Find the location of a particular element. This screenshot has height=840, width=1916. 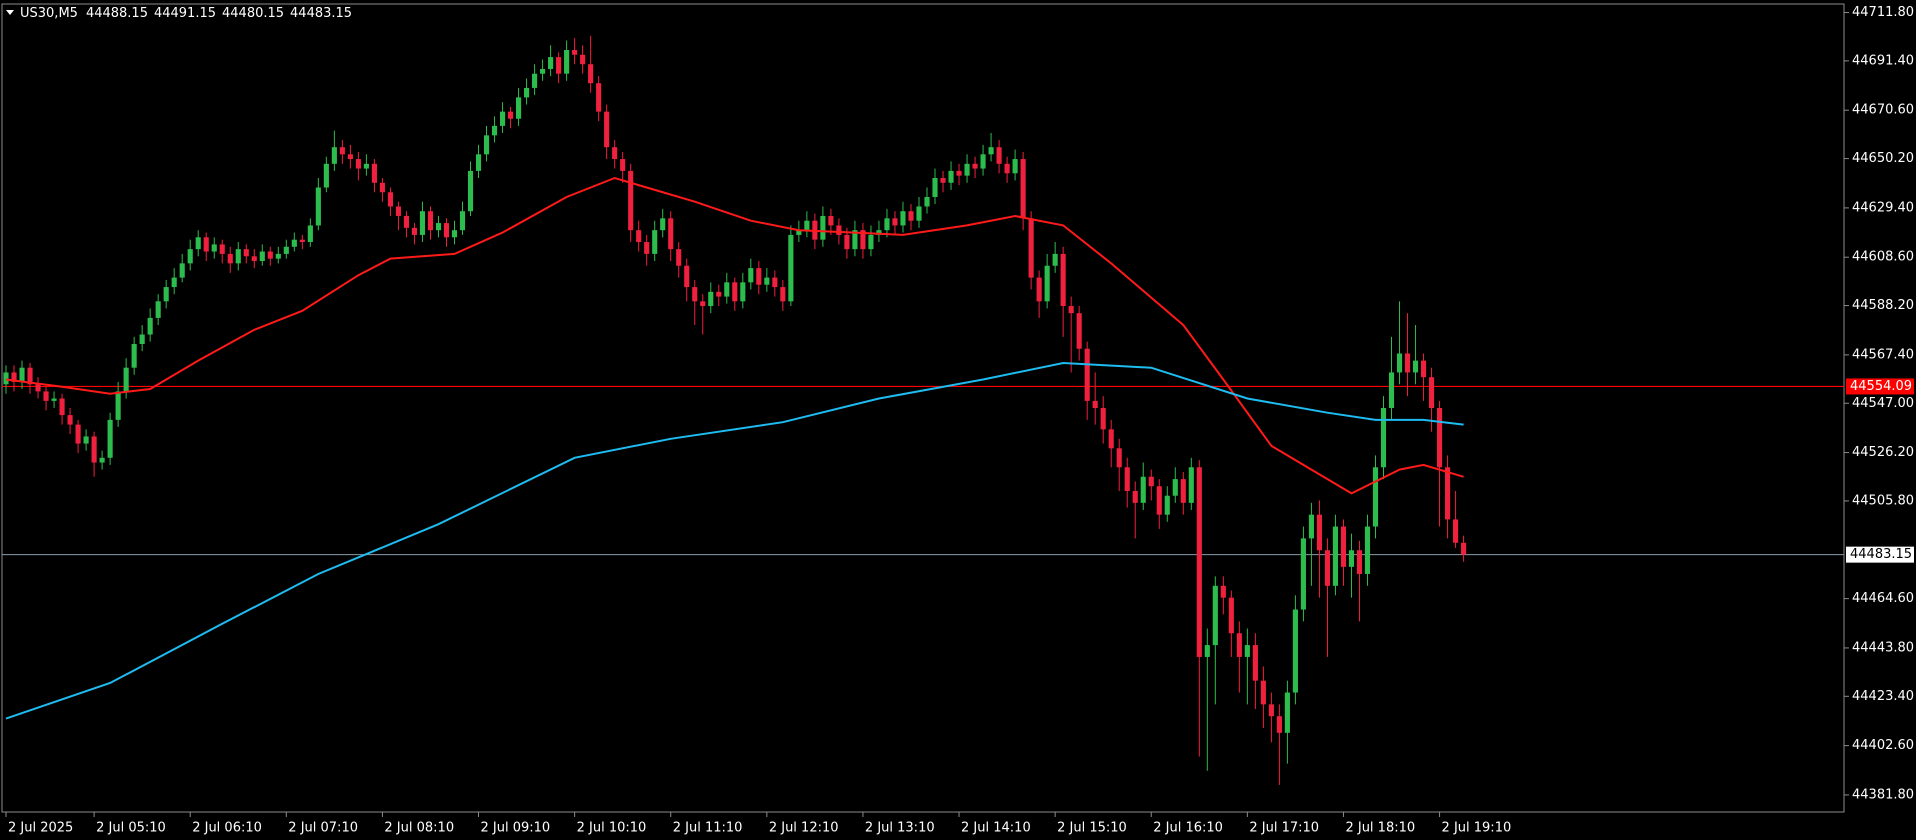

x-tick-label: 2 Jul 10:10 is located at coordinates (612, 828).